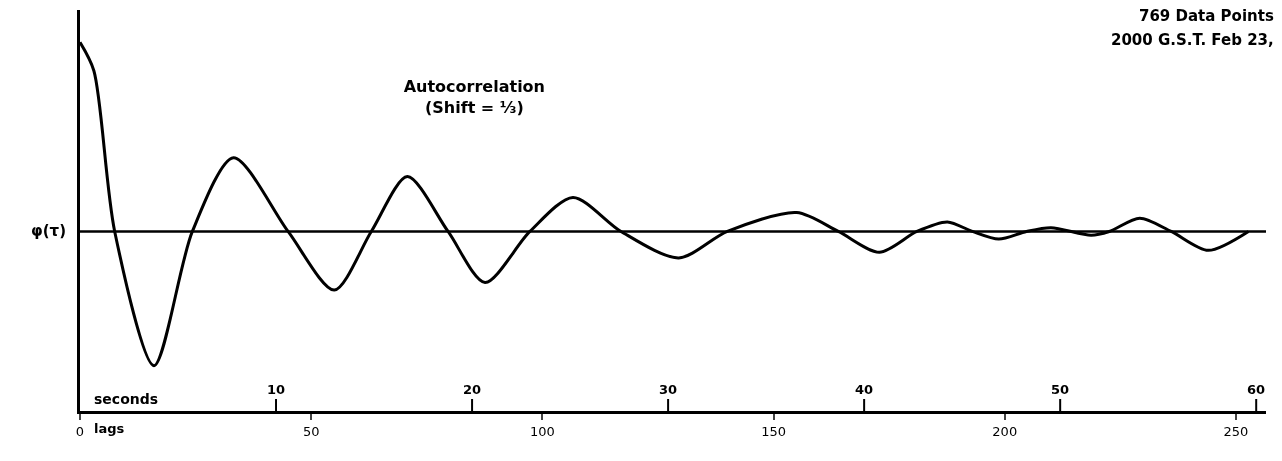 This screenshot has width=1282, height=461. What do you see at coordinates (109, 428) in the screenshot?
I see `x-axis-title: lags` at bounding box center [109, 428].